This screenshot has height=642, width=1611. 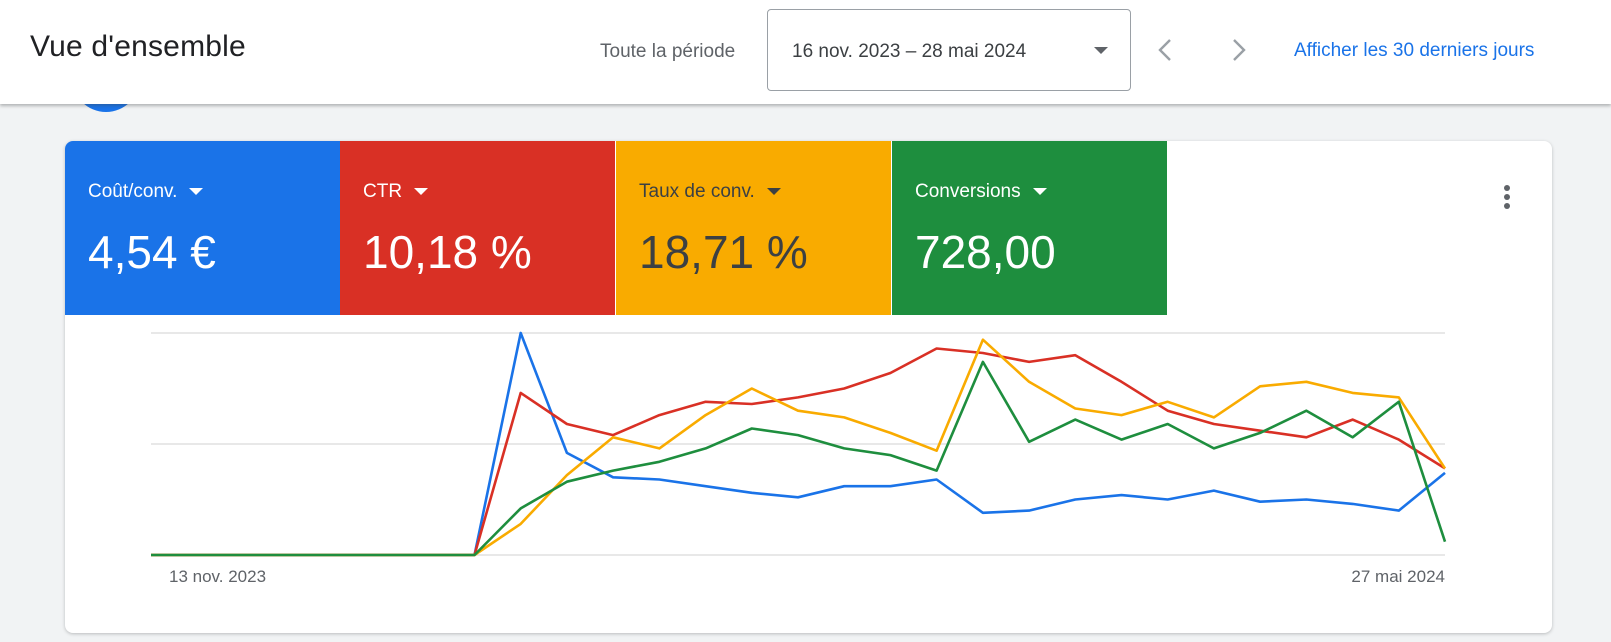 What do you see at coordinates (668, 51) in the screenshot?
I see `period-label: Toute la période` at bounding box center [668, 51].